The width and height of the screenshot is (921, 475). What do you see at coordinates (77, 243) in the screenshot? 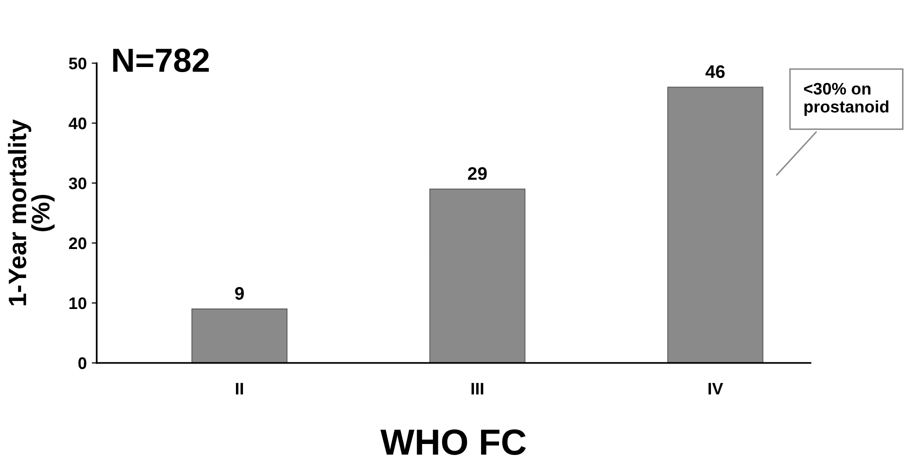
I see `y-tick-label: 20` at bounding box center [77, 243].